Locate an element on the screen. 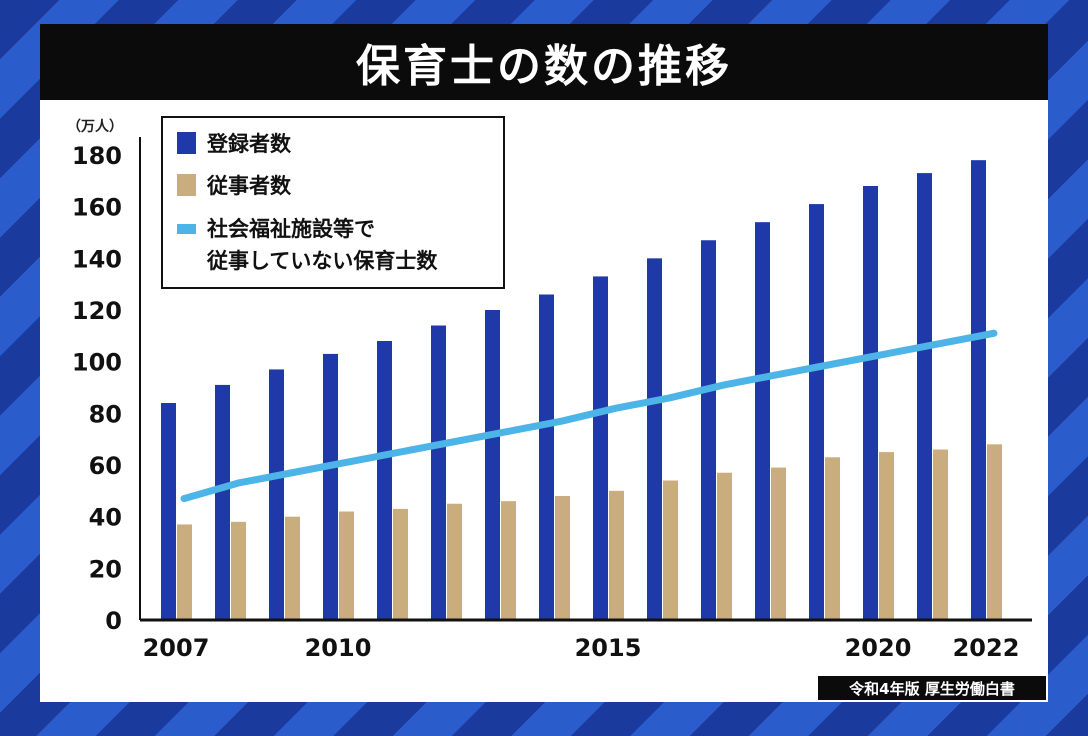  y-tick-label: 180 is located at coordinates (97, 156).